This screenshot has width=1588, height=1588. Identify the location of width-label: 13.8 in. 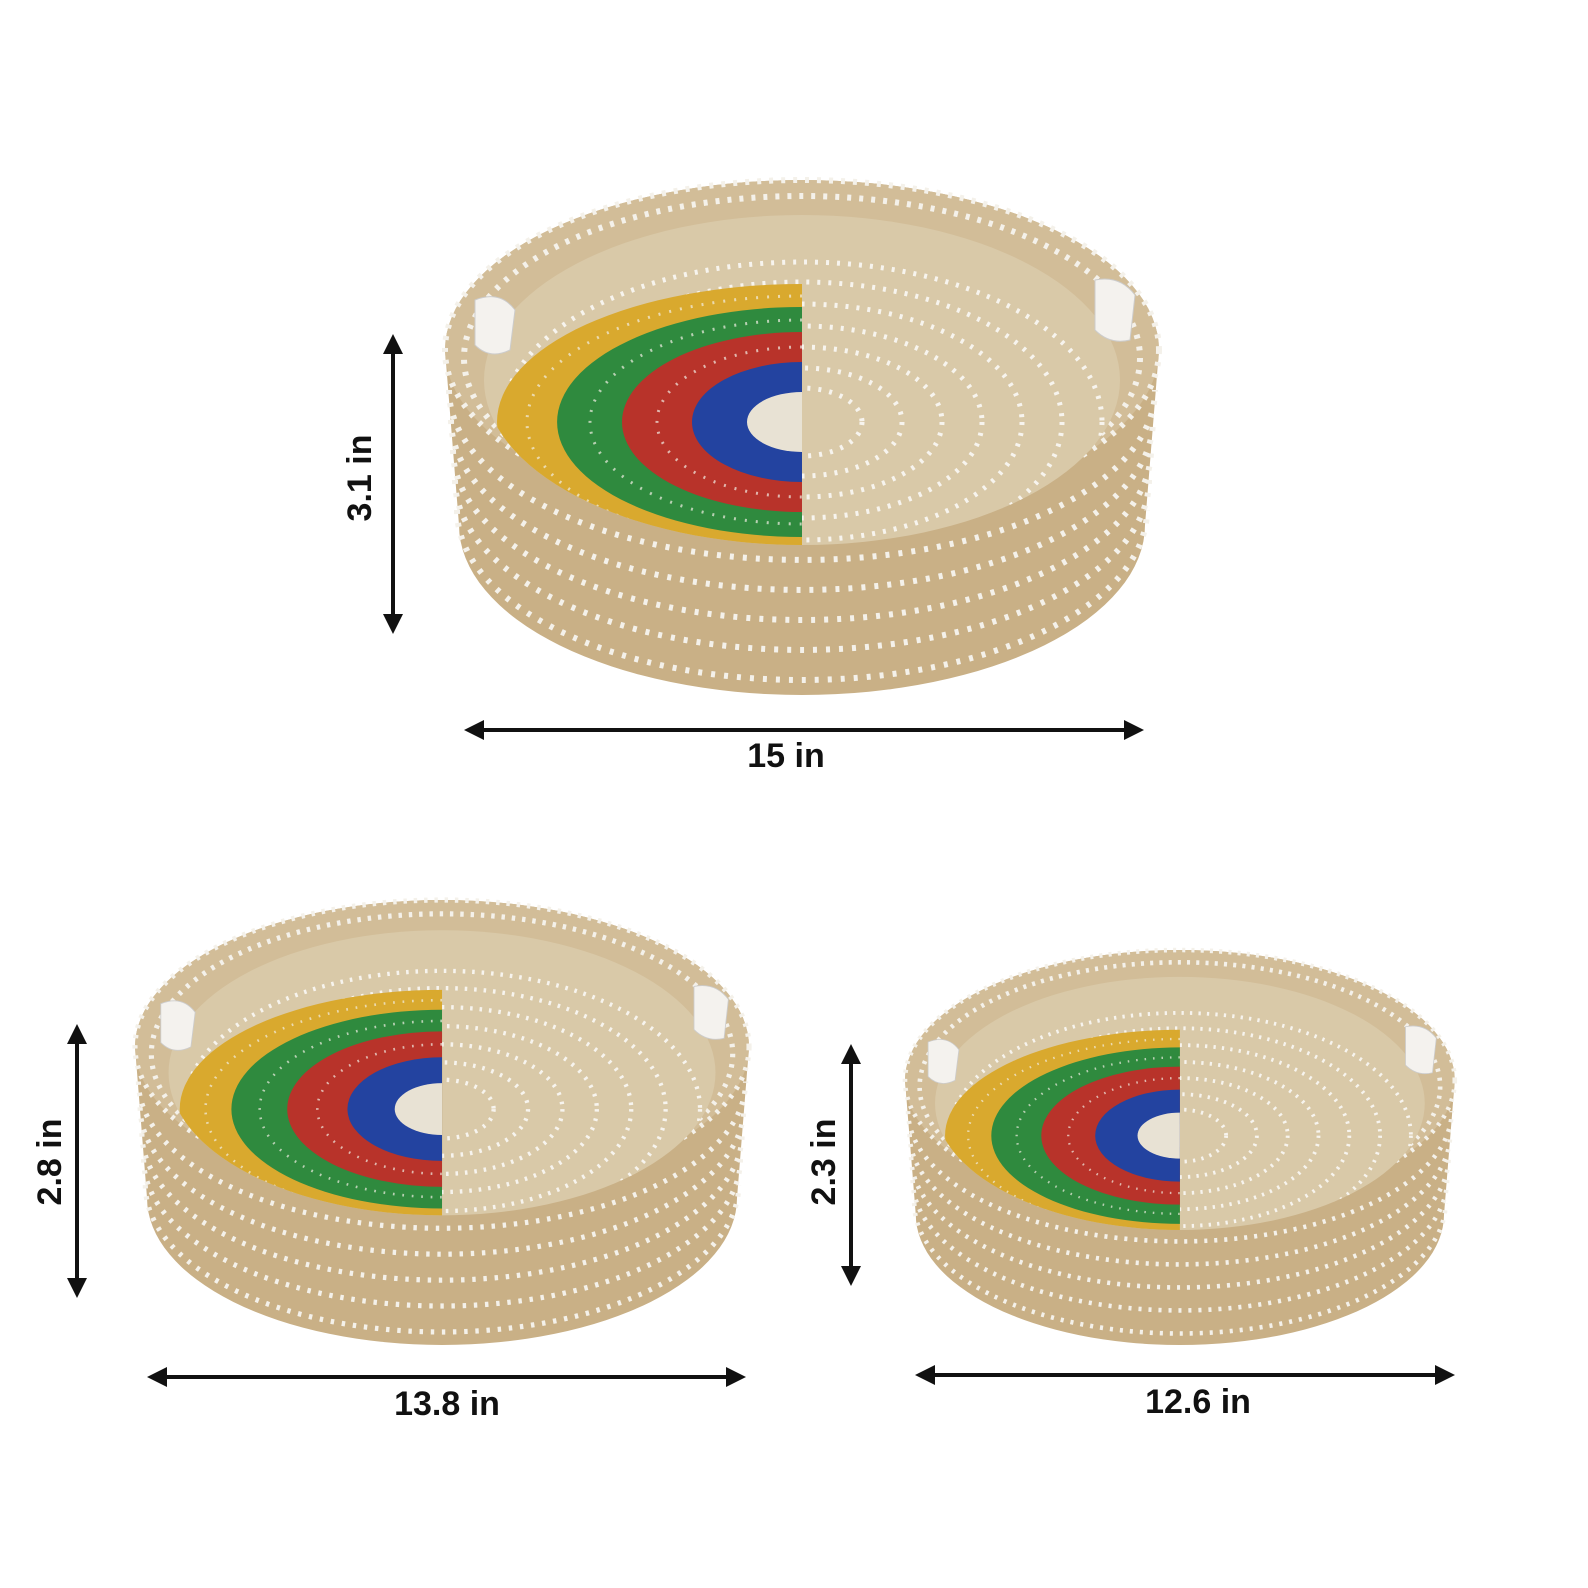
(447, 1404).